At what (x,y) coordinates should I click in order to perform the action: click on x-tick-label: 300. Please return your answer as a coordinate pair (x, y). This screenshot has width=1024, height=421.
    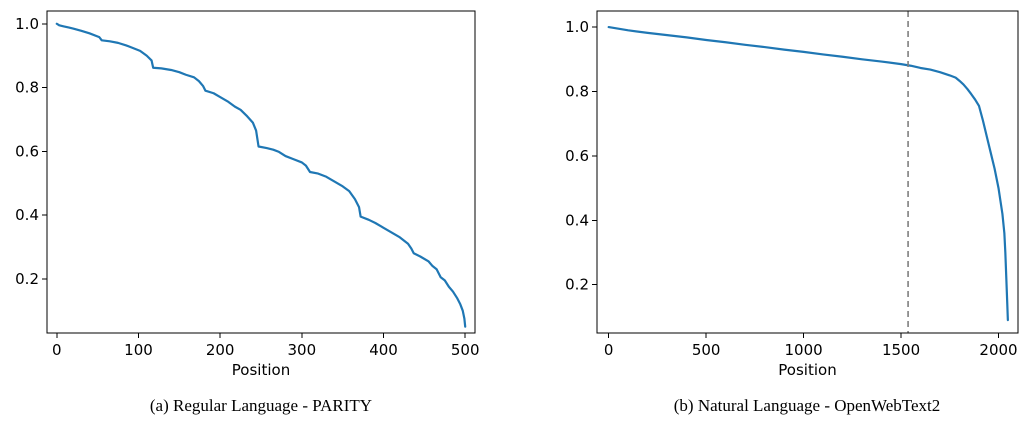
    Looking at the image, I should click on (302, 350).